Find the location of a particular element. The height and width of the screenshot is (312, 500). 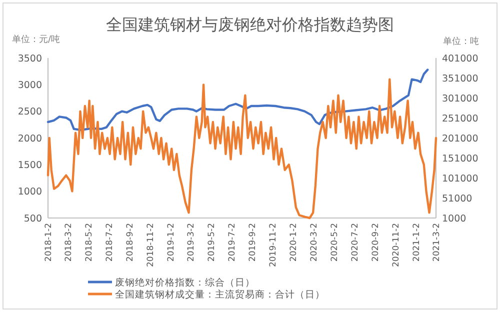

y2-tick-label: 301000 is located at coordinates (460, 98).